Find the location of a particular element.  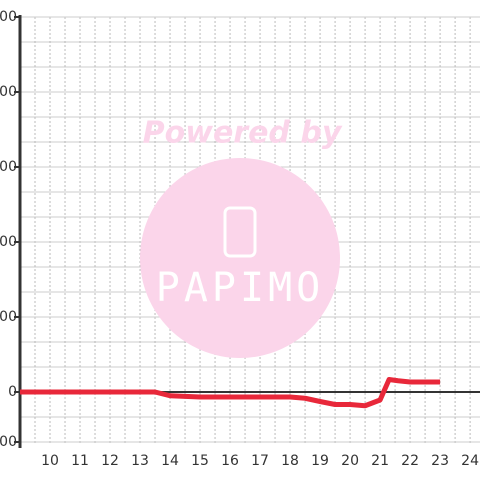

watermark-title: Powered by is located at coordinates (243, 133).